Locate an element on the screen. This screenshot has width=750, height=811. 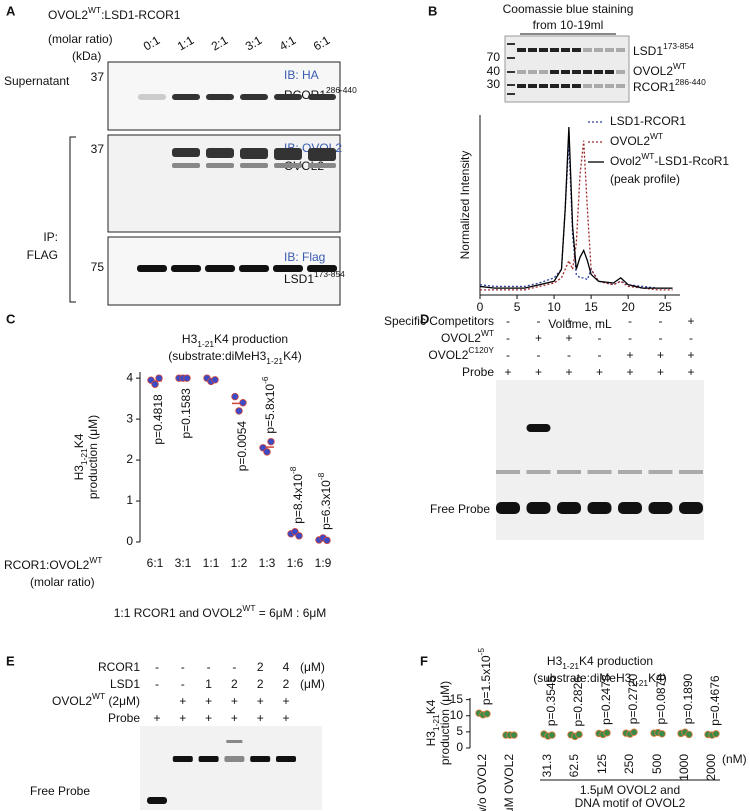
protein-label: LSD1173-854 is located at coordinates (314, 277).